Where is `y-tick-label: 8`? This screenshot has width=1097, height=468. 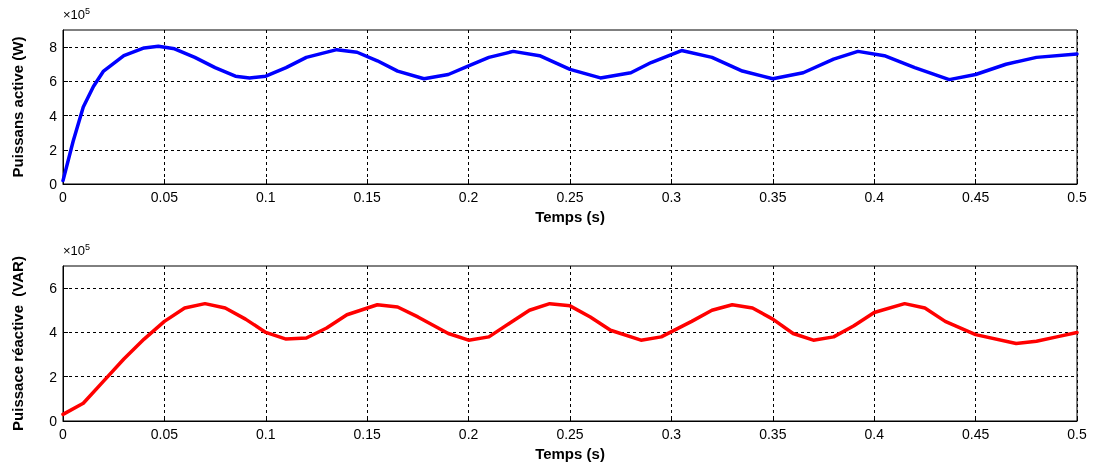
y-tick-label: 8 is located at coordinates (53, 47).